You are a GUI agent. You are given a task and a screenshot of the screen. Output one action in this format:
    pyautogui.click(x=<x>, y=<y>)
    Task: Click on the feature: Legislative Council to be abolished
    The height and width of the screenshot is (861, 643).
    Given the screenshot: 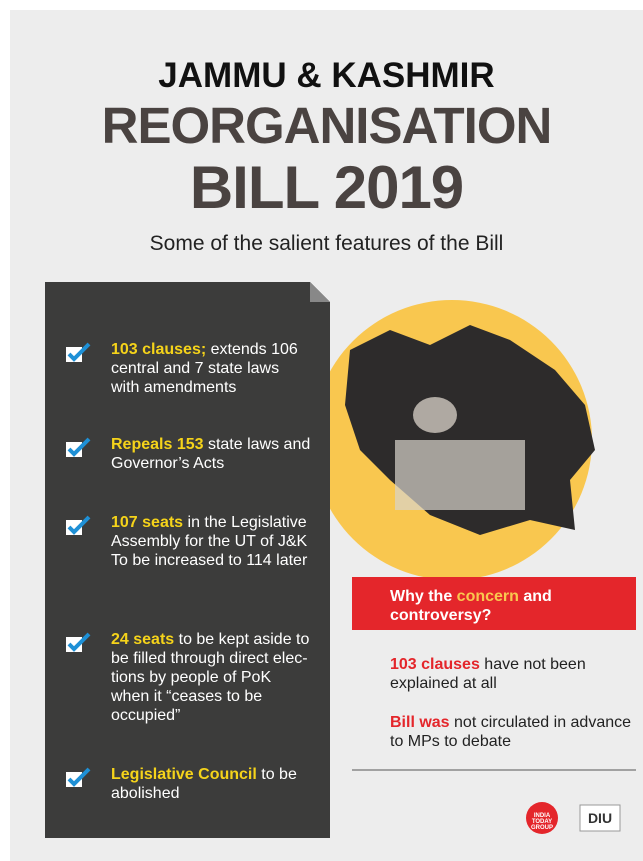 What is the action you would take?
    pyautogui.click(x=211, y=784)
    